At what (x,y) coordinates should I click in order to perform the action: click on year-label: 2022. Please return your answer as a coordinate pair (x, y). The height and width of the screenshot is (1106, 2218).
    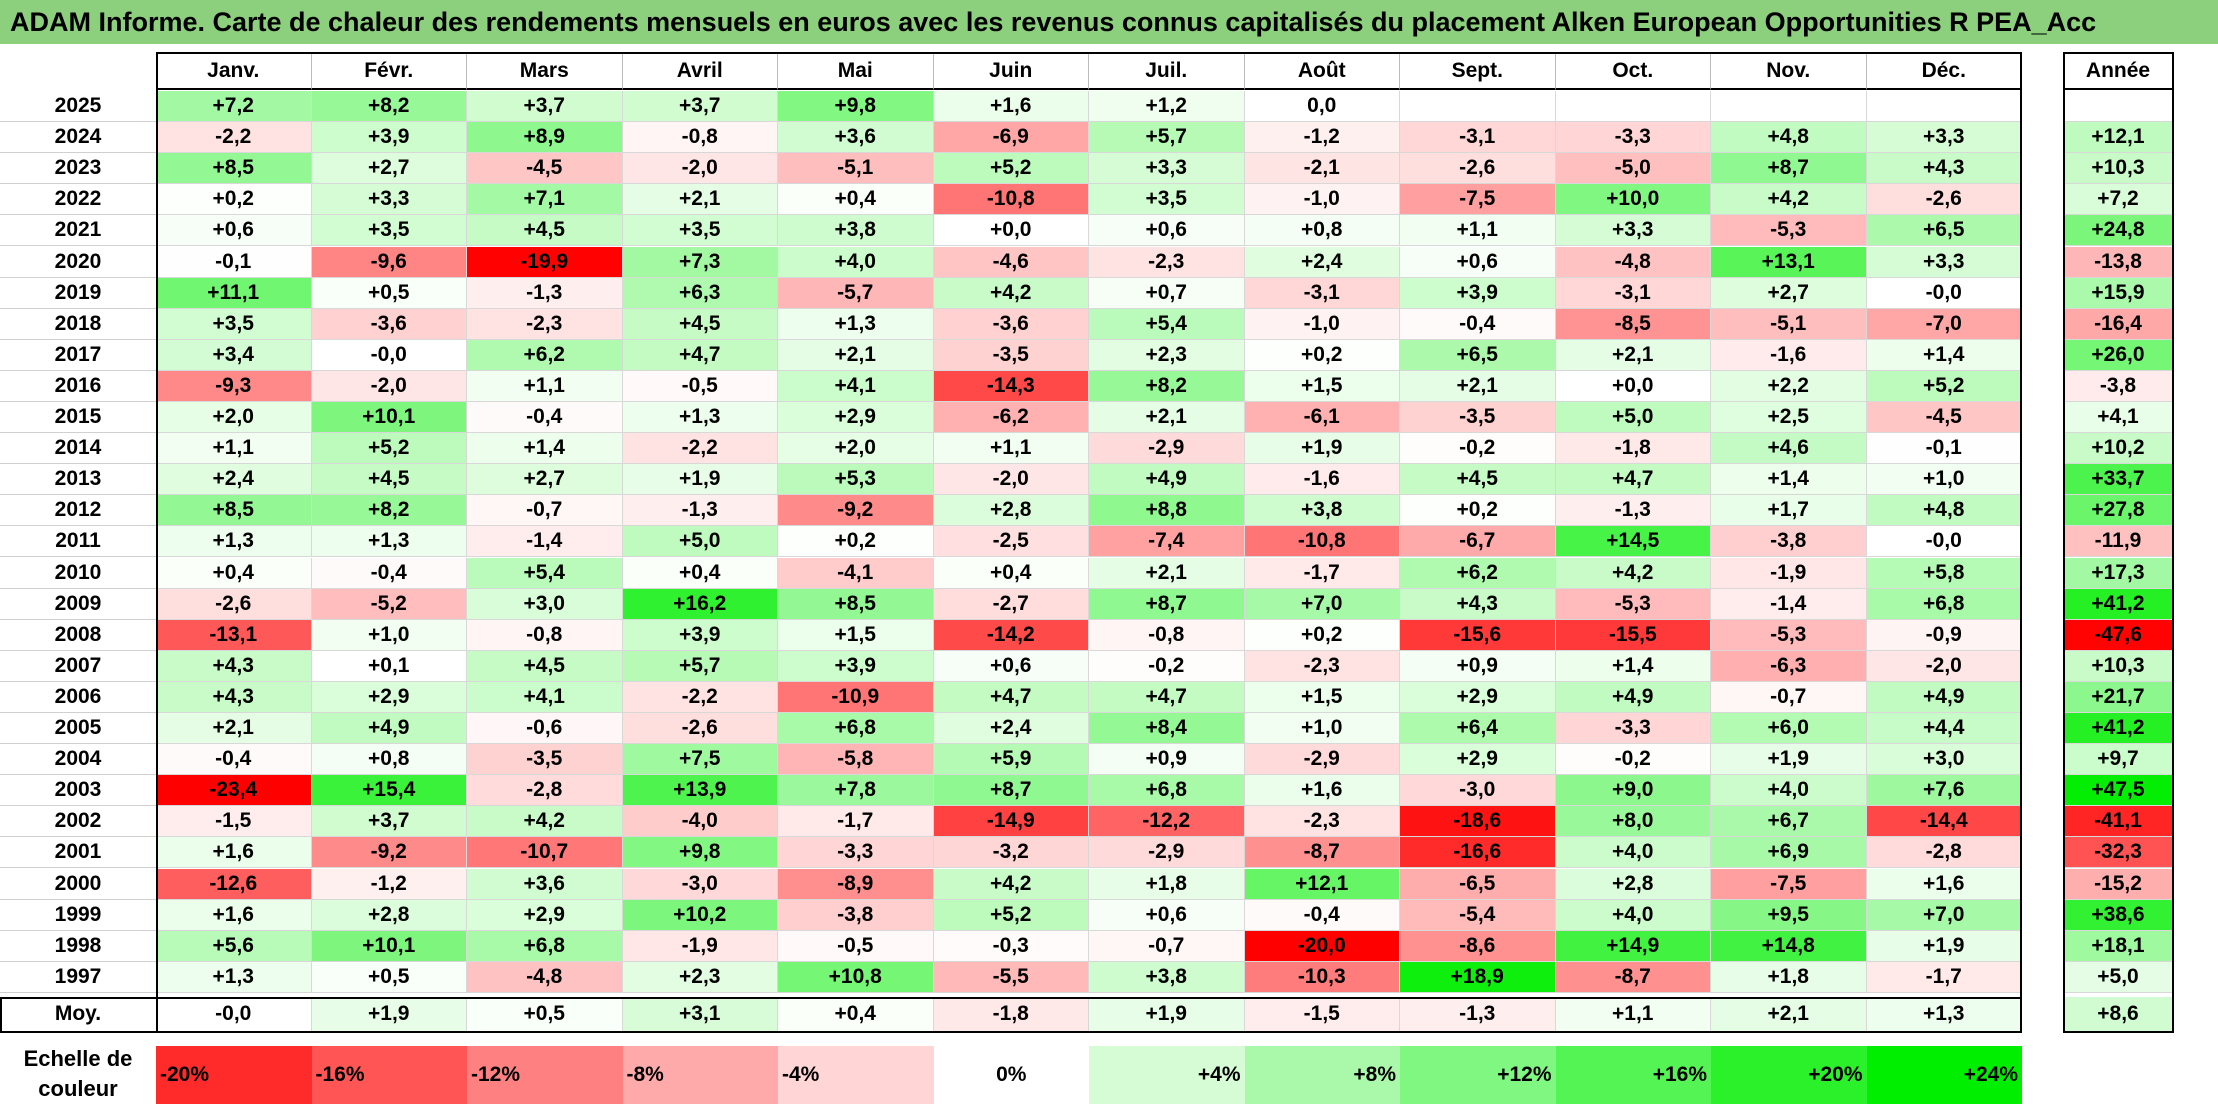
    Looking at the image, I should click on (78, 200).